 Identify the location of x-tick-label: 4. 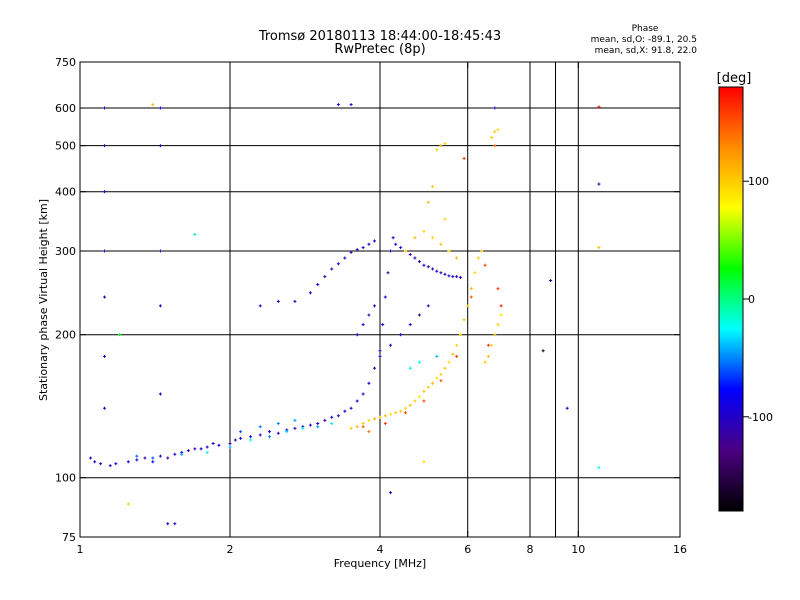
(380, 549).